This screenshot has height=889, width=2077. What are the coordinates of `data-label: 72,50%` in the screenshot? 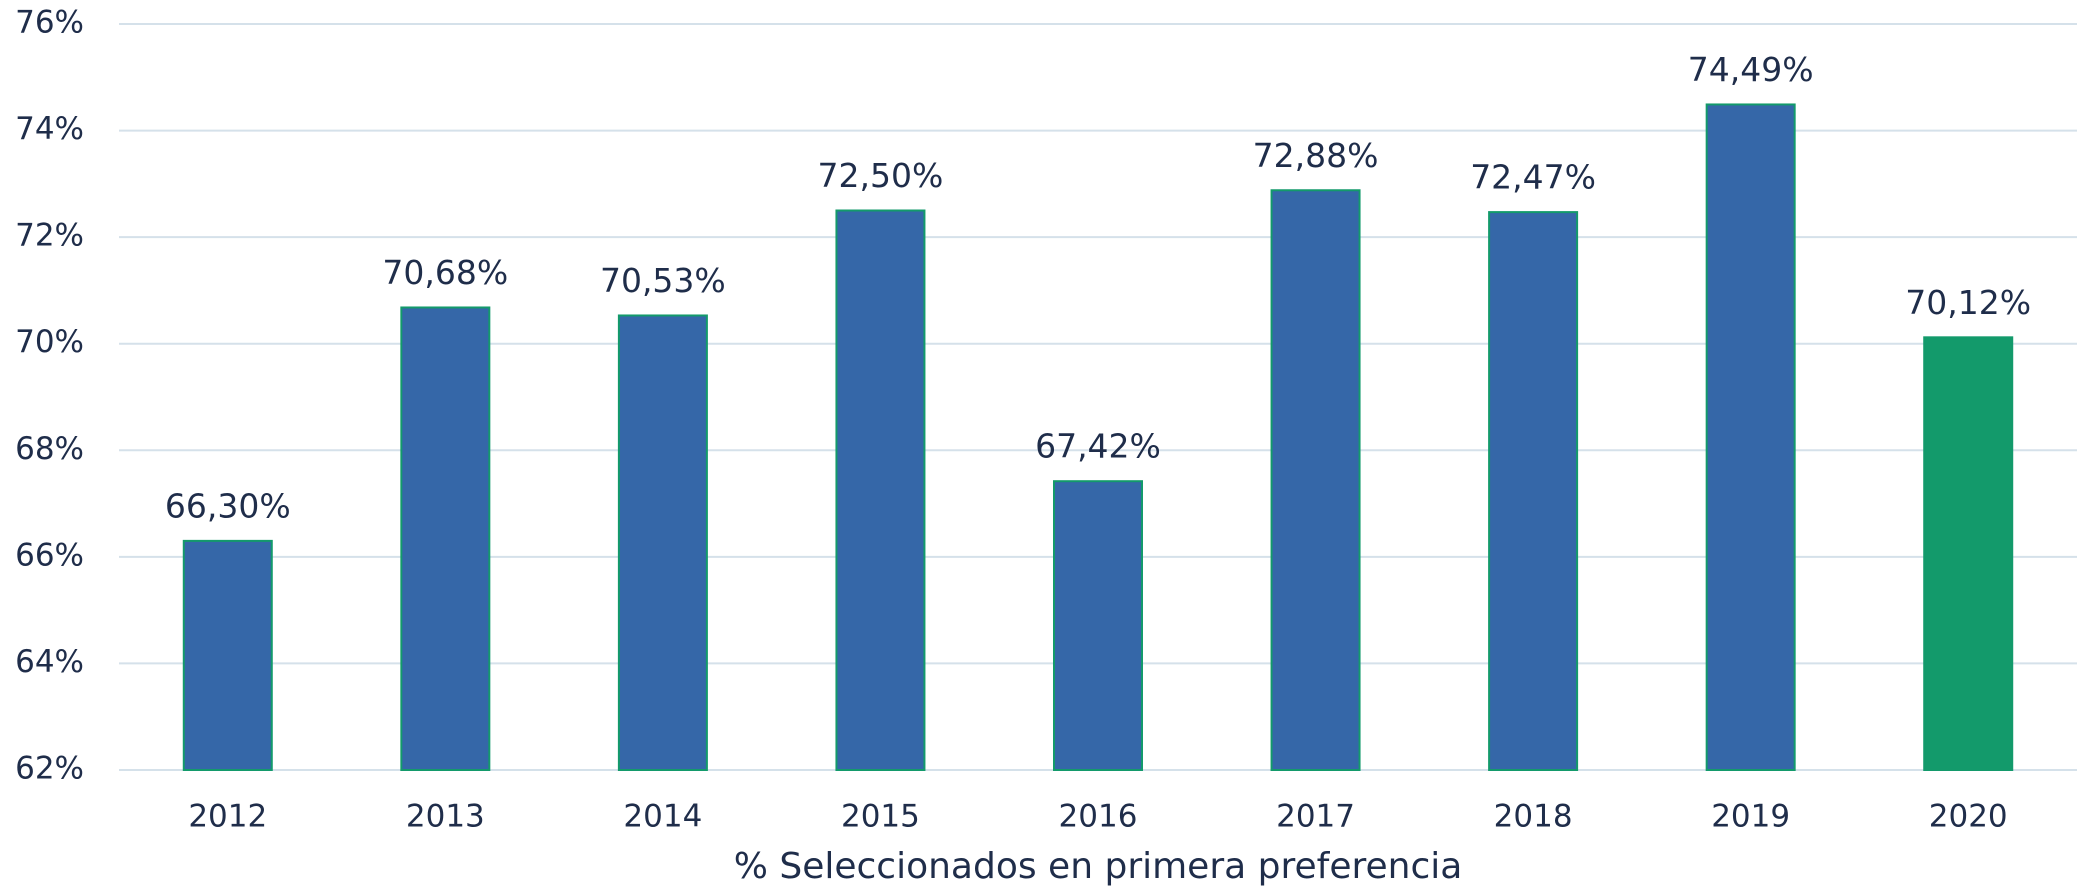 It's located at (881, 175).